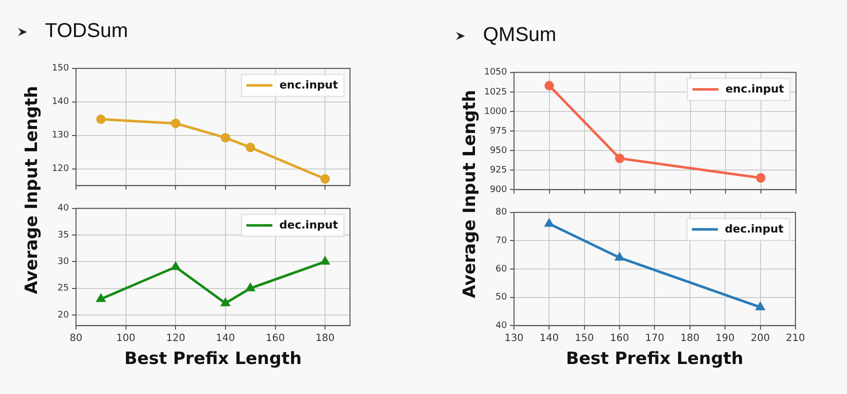  What do you see at coordinates (499, 151) in the screenshot?
I see `y-tick-label: 950` at bounding box center [499, 151].